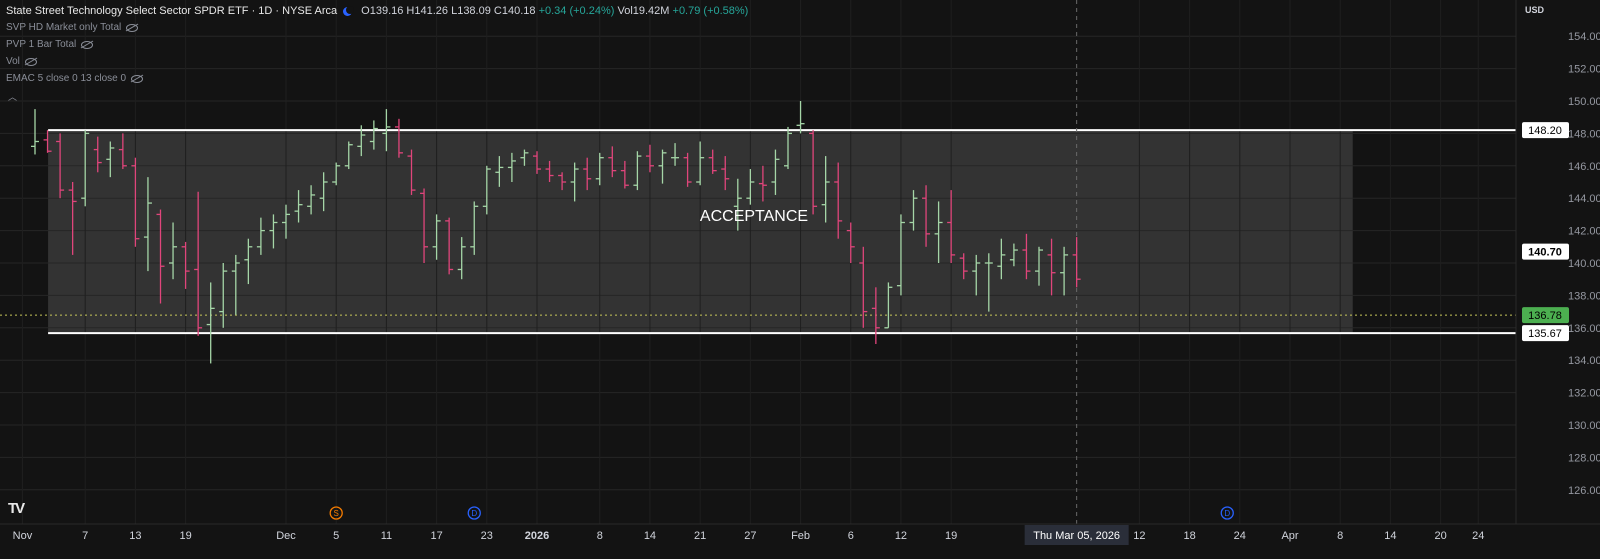 The height and width of the screenshot is (559, 1600). Describe the element at coordinates (537, 536) in the screenshot. I see `x-tick-label: 2026` at that location.